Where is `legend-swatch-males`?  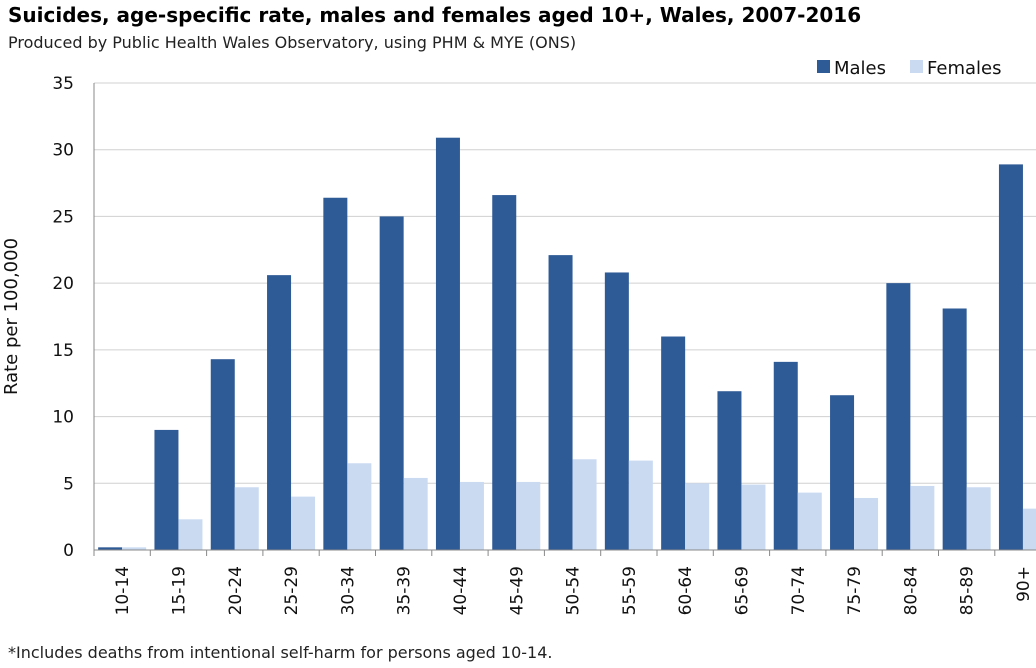
legend-swatch-males is located at coordinates (823, 66).